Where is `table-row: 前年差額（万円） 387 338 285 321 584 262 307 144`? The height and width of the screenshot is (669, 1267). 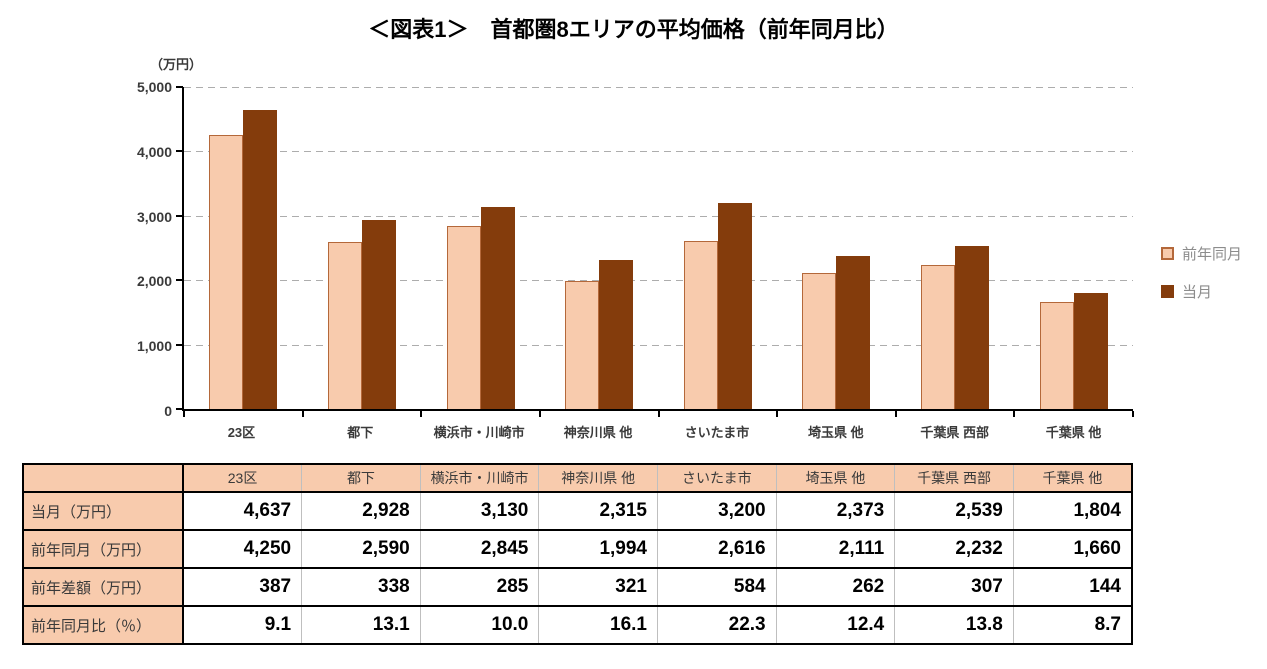 table-row: 前年差額（万円） 387 338 285 321 584 262 307 144 is located at coordinates (577, 586).